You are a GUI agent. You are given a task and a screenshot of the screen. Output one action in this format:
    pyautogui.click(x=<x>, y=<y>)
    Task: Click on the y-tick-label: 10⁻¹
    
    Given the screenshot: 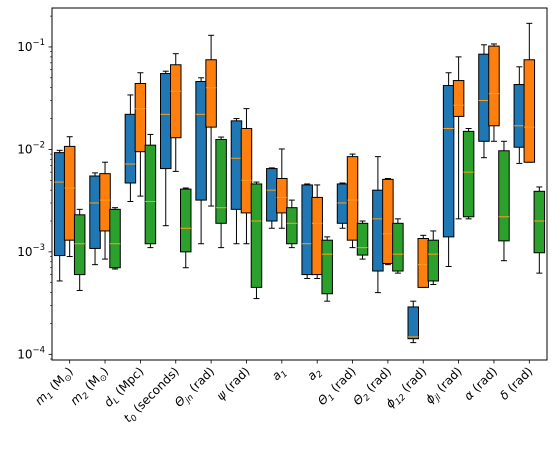 What is the action you would take?
    pyautogui.click(x=31, y=46)
    